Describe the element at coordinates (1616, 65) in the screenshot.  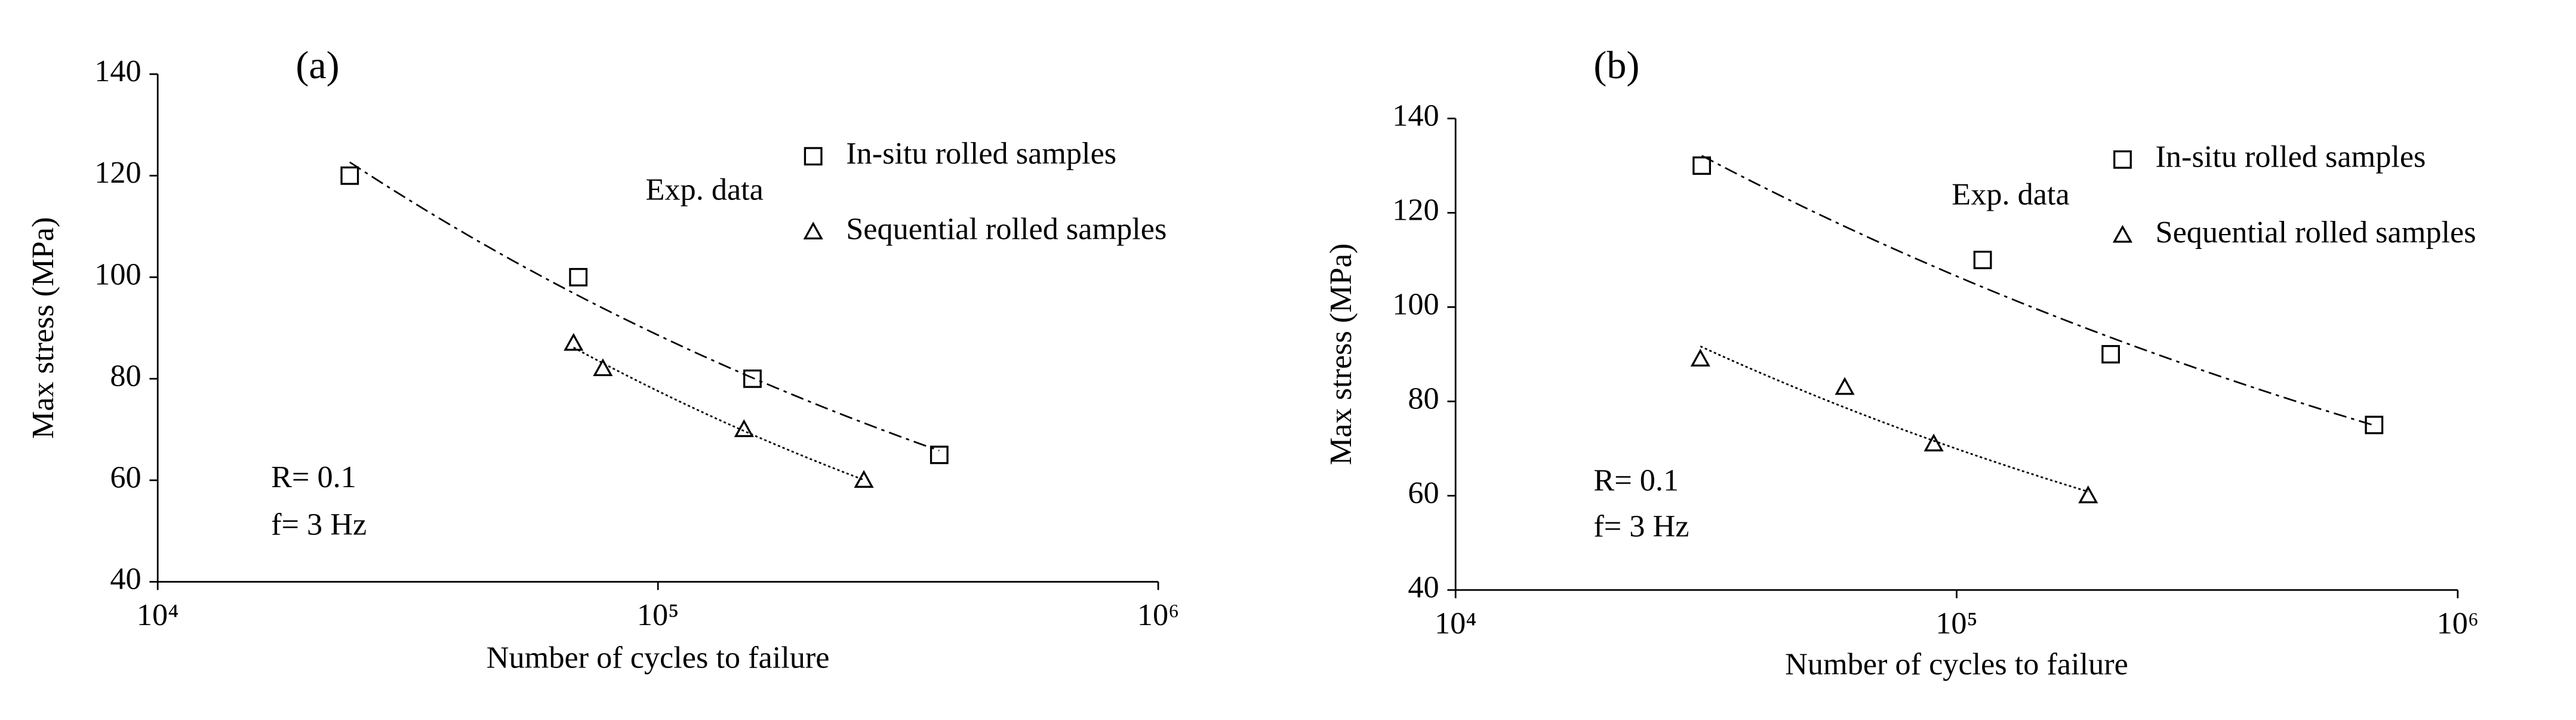
I see `panel-title: (b)` at that location.